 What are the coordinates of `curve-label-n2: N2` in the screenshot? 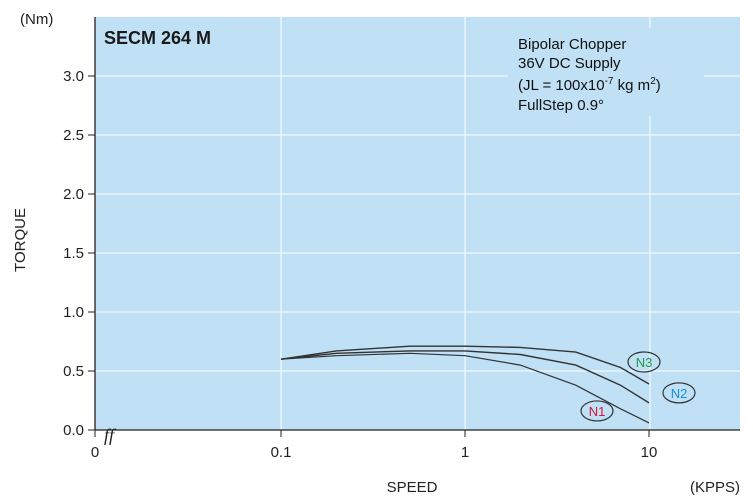 It's located at (679, 393).